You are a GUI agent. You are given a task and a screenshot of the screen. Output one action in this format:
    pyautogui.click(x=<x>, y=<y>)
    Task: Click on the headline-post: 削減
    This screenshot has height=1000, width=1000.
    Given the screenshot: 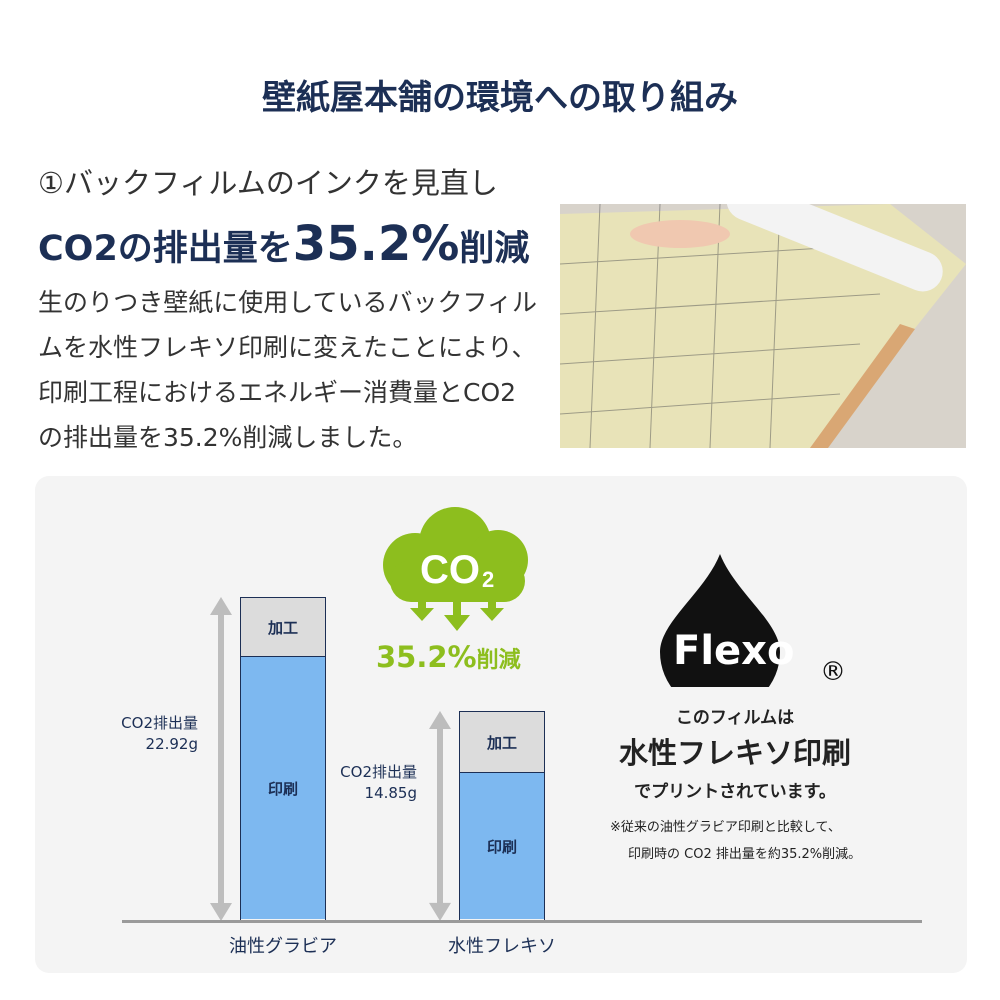 What is the action you would take?
    pyautogui.click(x=494, y=249)
    